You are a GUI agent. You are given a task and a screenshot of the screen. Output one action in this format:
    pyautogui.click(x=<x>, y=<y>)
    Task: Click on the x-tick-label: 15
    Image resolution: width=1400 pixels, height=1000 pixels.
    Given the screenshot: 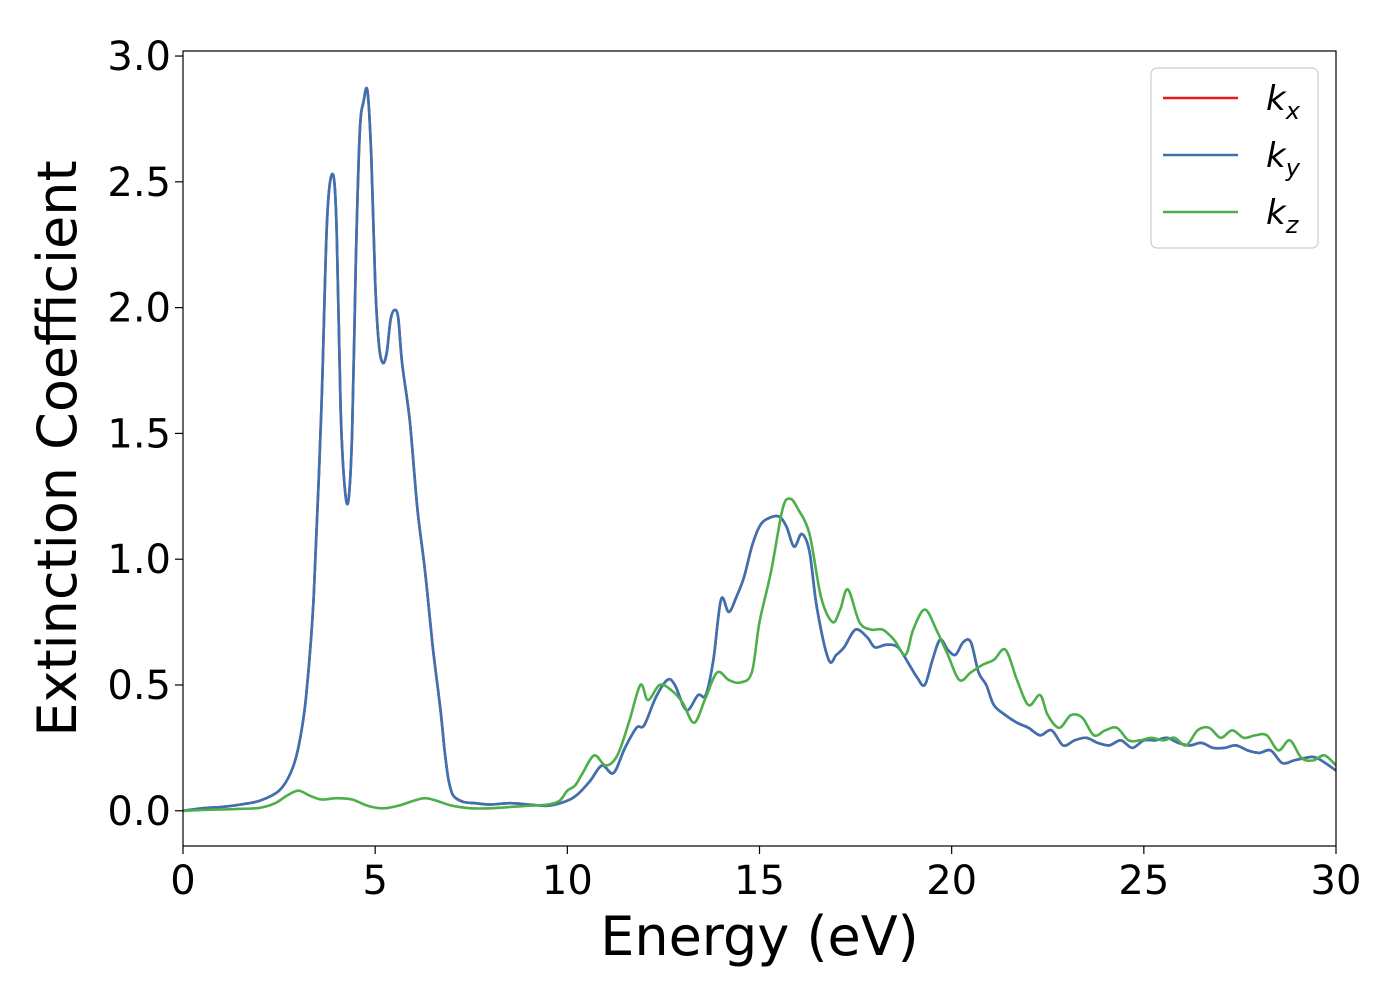 What is the action you would take?
    pyautogui.click(x=759, y=881)
    